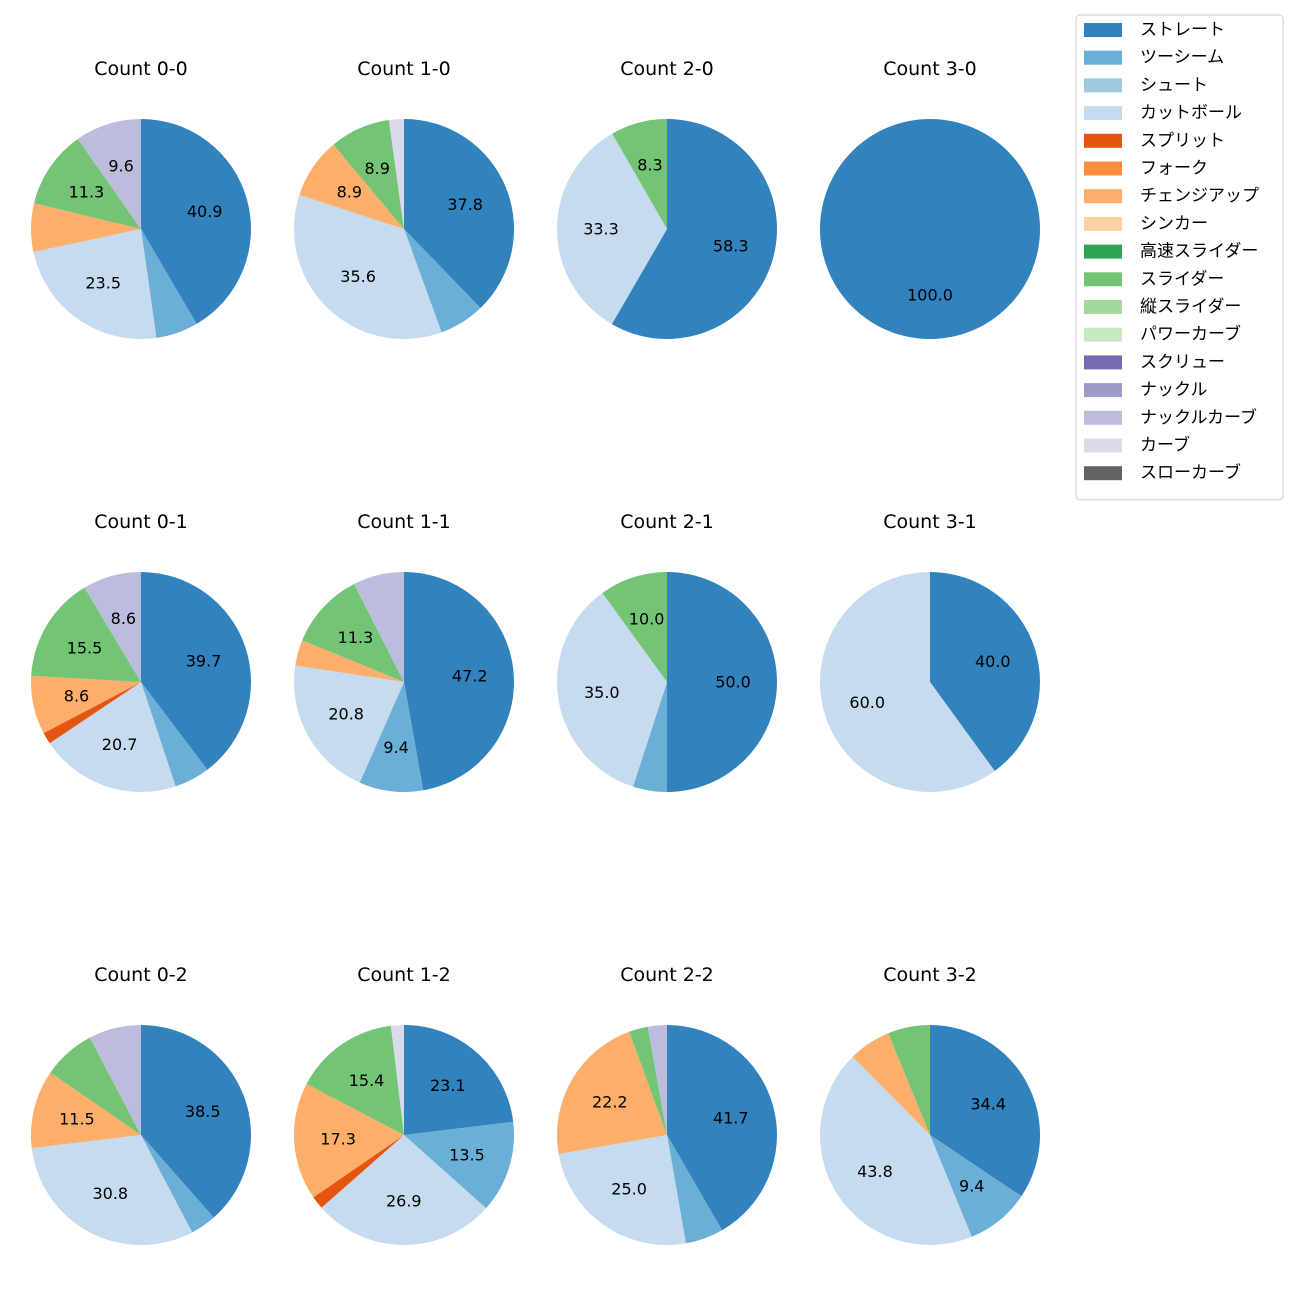 This screenshot has width=1300, height=1300. Describe the element at coordinates (930, 522) in the screenshot. I see `pie-title: Count 3-1` at that location.